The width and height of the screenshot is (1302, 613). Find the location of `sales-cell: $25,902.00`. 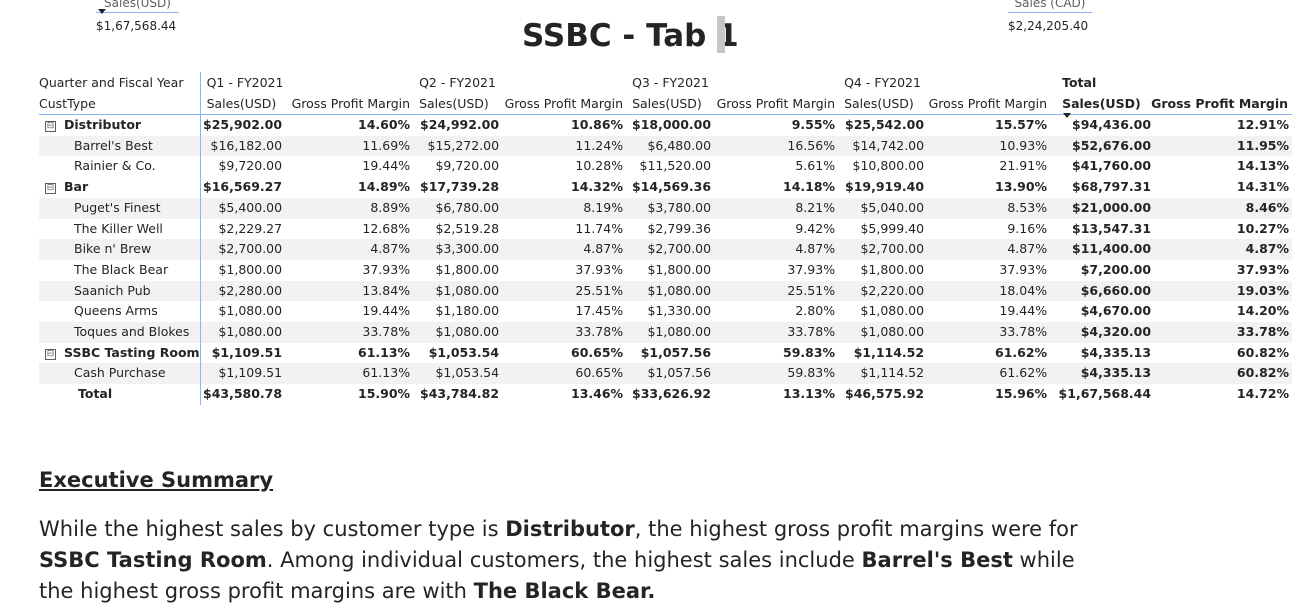

sales-cell: $25,902.00 is located at coordinates (241, 125).